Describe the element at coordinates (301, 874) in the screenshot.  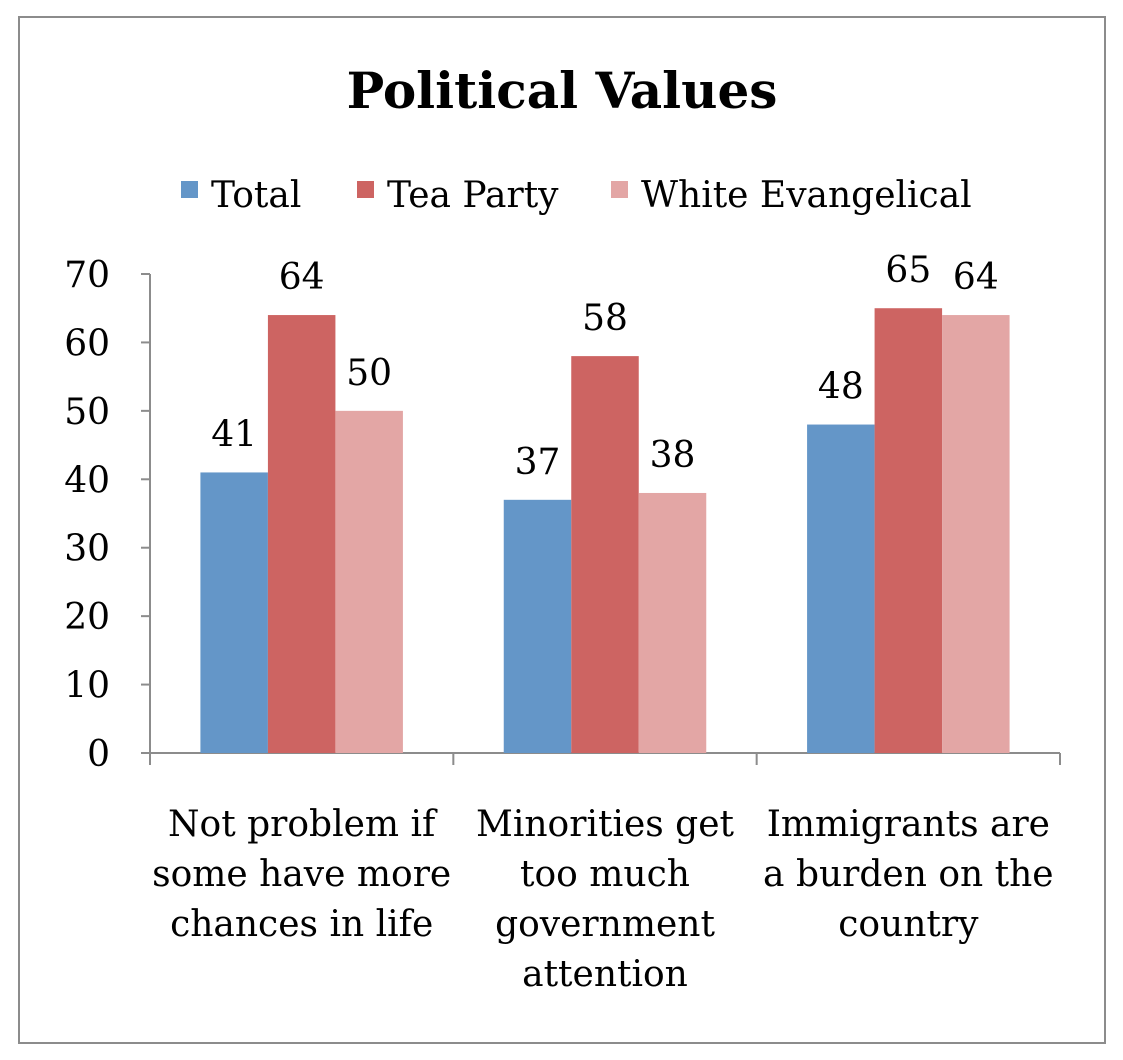
I see `category-label-line: some have more` at that location.